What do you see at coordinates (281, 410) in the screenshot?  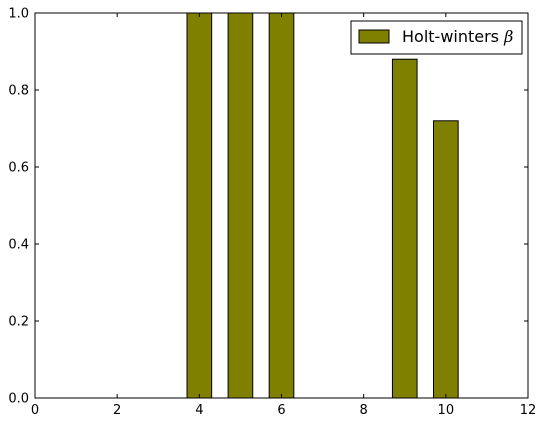 I see `x-tick-label: 6` at bounding box center [281, 410].